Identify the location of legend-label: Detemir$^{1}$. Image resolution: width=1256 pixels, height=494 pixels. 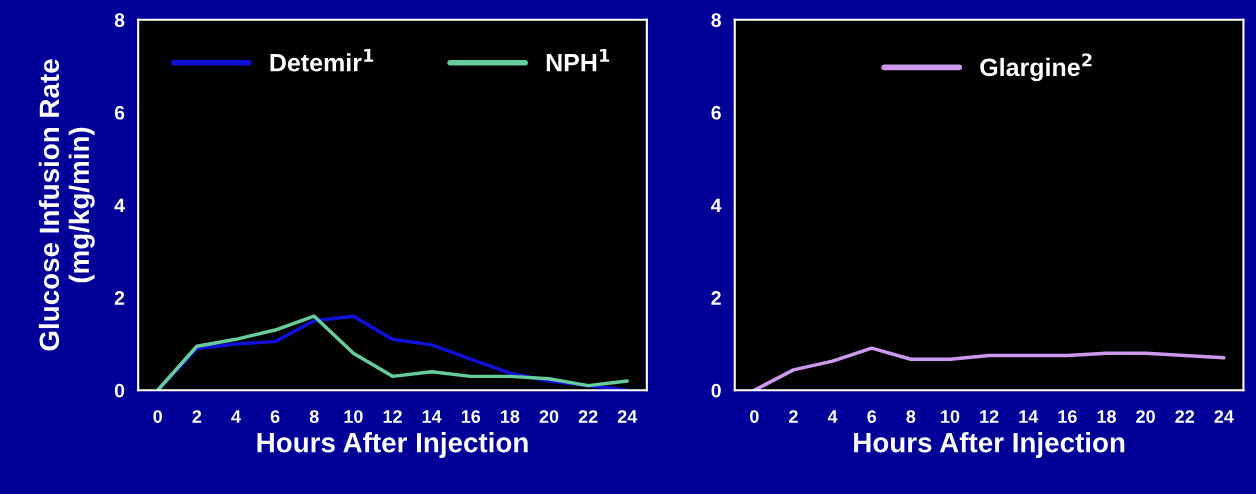
(322, 60).